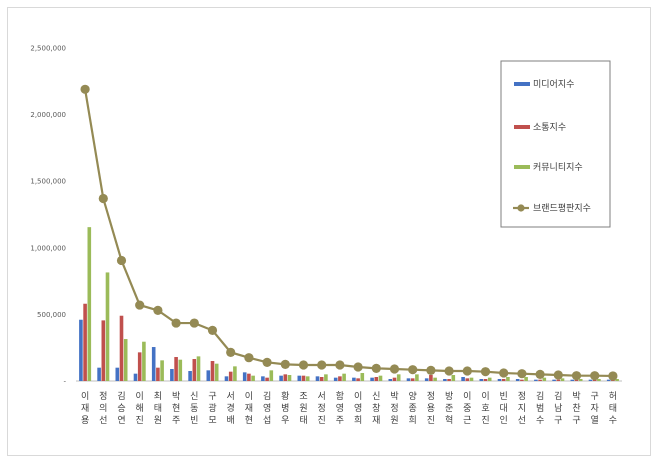 This screenshot has height=464, width=660. What do you see at coordinates (48, 115) in the screenshot?
I see `y-tick-label: 2,000,000` at bounding box center [48, 115].